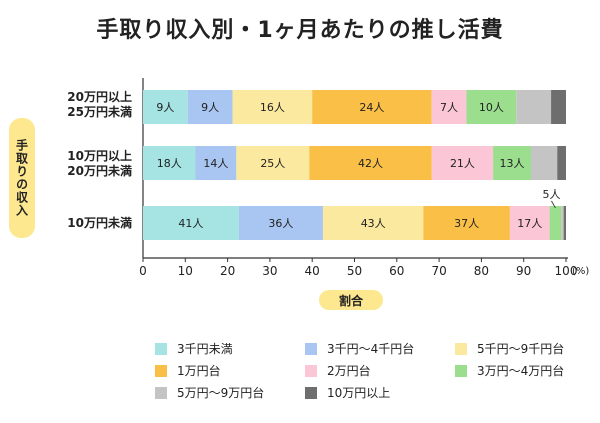 The height and width of the screenshot is (423, 600). I want to click on x-axis-title: 割合, so click(351, 300).